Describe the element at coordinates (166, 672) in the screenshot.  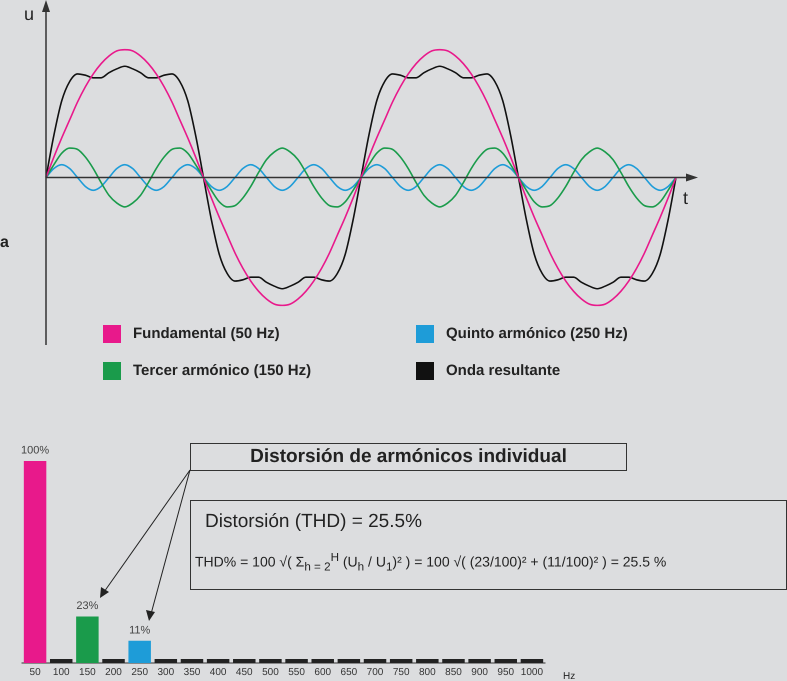
I see `x-tick-label: 300` at that location.